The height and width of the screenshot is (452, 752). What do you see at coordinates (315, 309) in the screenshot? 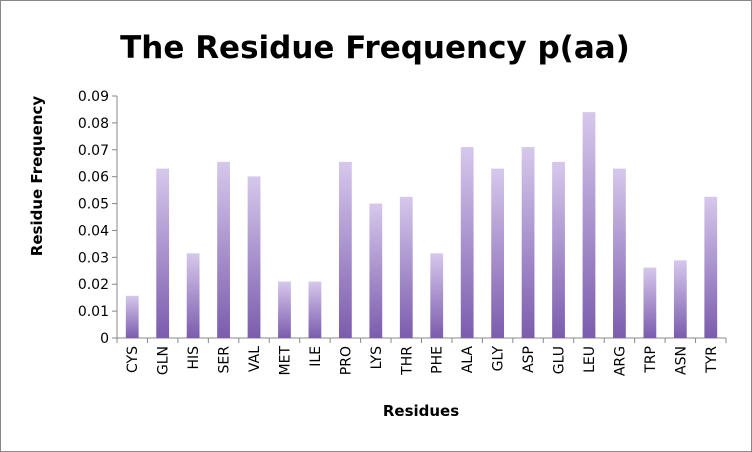
I see `bar-ile` at bounding box center [315, 309].